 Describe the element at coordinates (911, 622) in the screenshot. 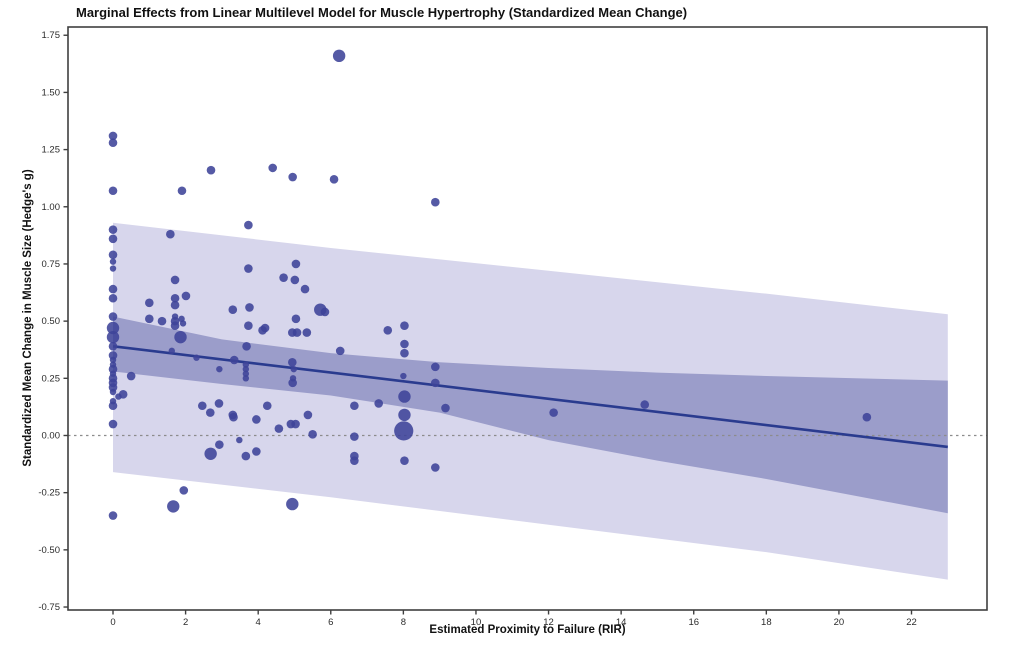

I see `x-tick-label: 22` at that location.